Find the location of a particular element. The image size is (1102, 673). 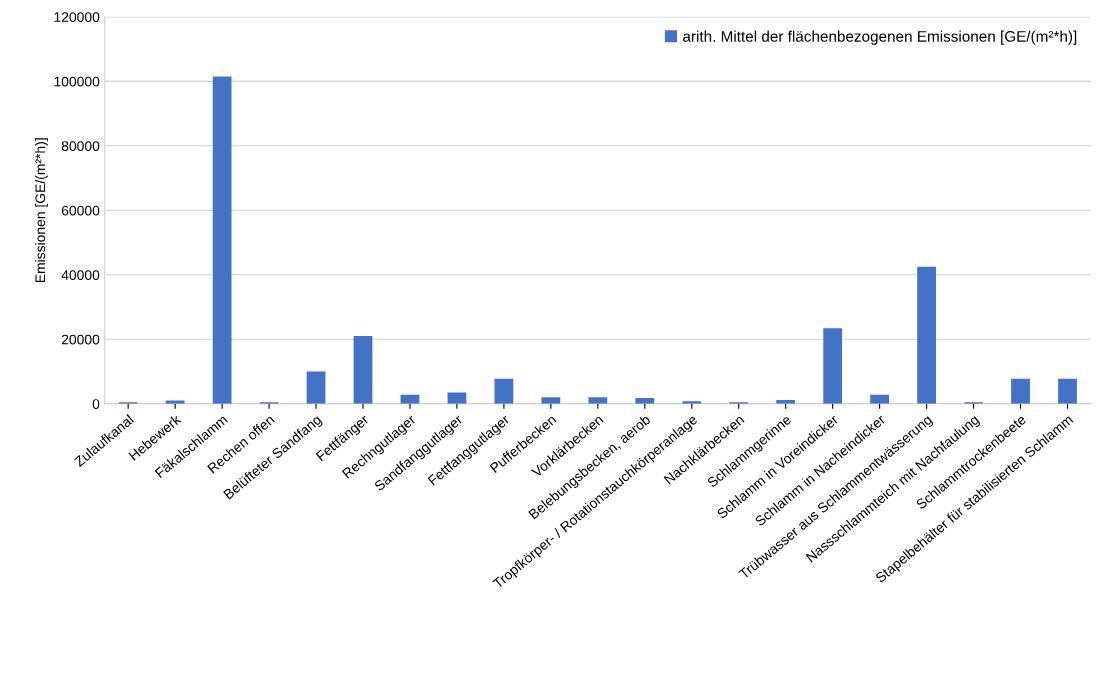

legend-label: arith. Mittel der flächenbezogenen Emissionen [GE/(m²*h)] is located at coordinates (880, 37).